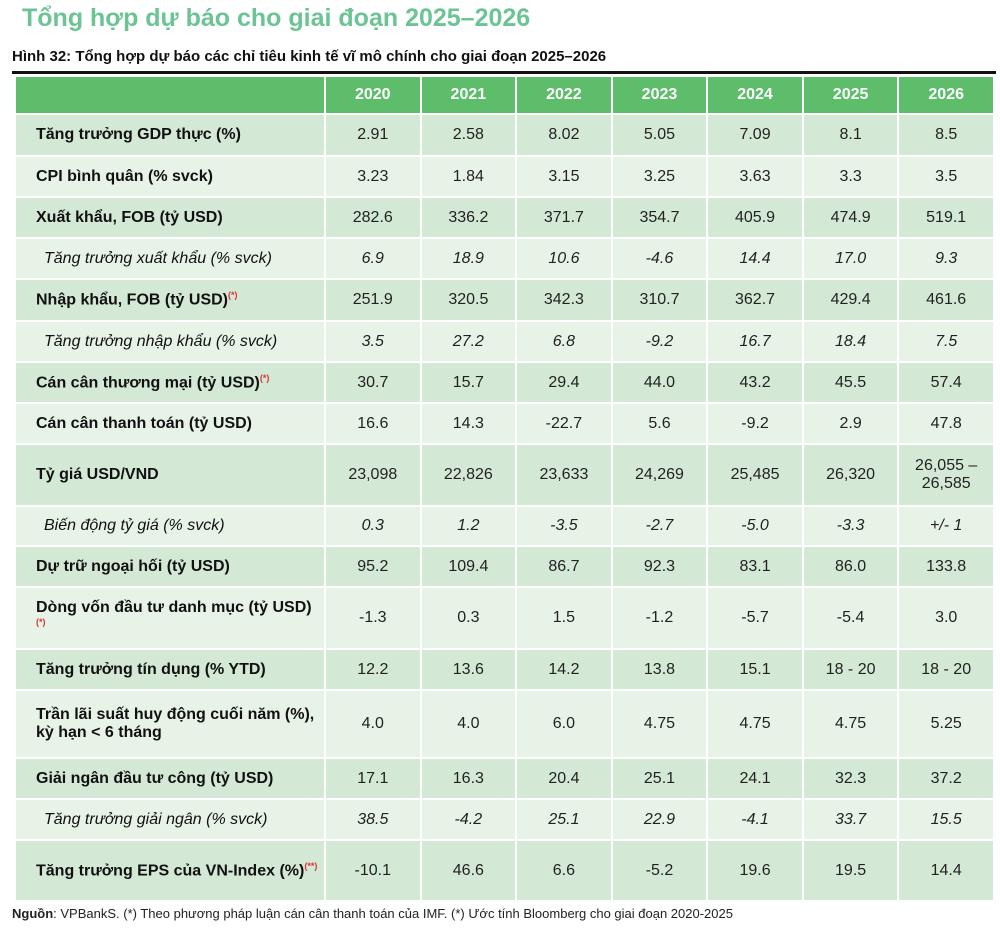 Image resolution: width=1000 pixels, height=928 pixels. Describe the element at coordinates (946, 95) in the screenshot. I see `column-header-2026: 2026` at that location.